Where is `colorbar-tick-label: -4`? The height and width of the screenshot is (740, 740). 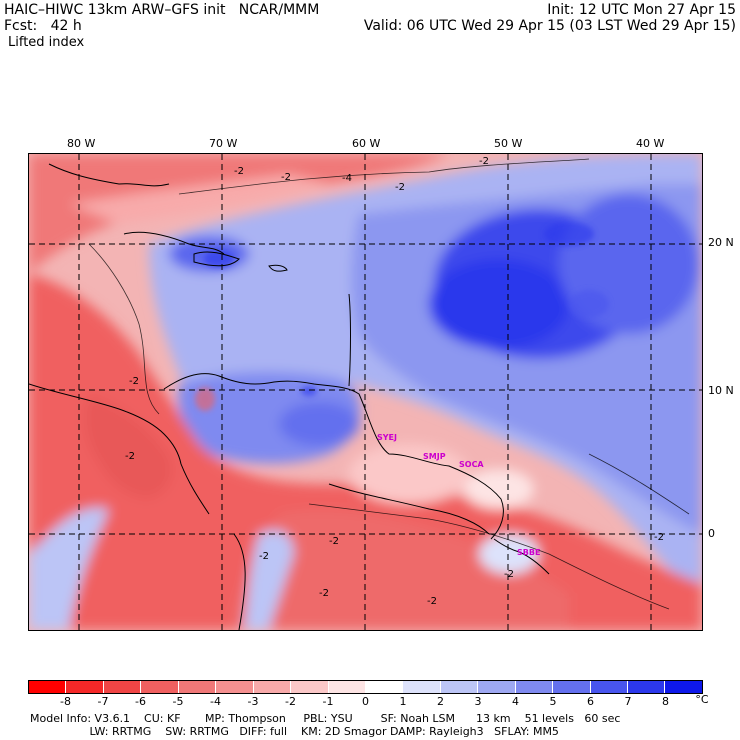
colorbar-tick-label: -4 is located at coordinates (215, 701).